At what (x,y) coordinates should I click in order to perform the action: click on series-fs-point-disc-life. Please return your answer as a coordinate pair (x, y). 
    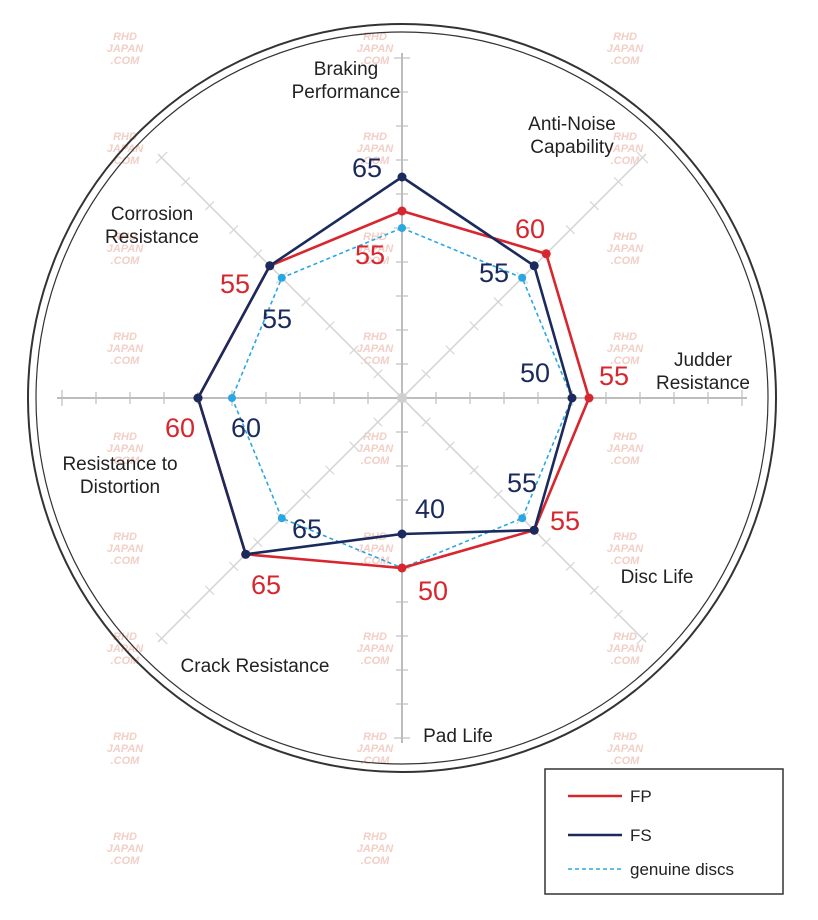
    Looking at the image, I should click on (534, 530).